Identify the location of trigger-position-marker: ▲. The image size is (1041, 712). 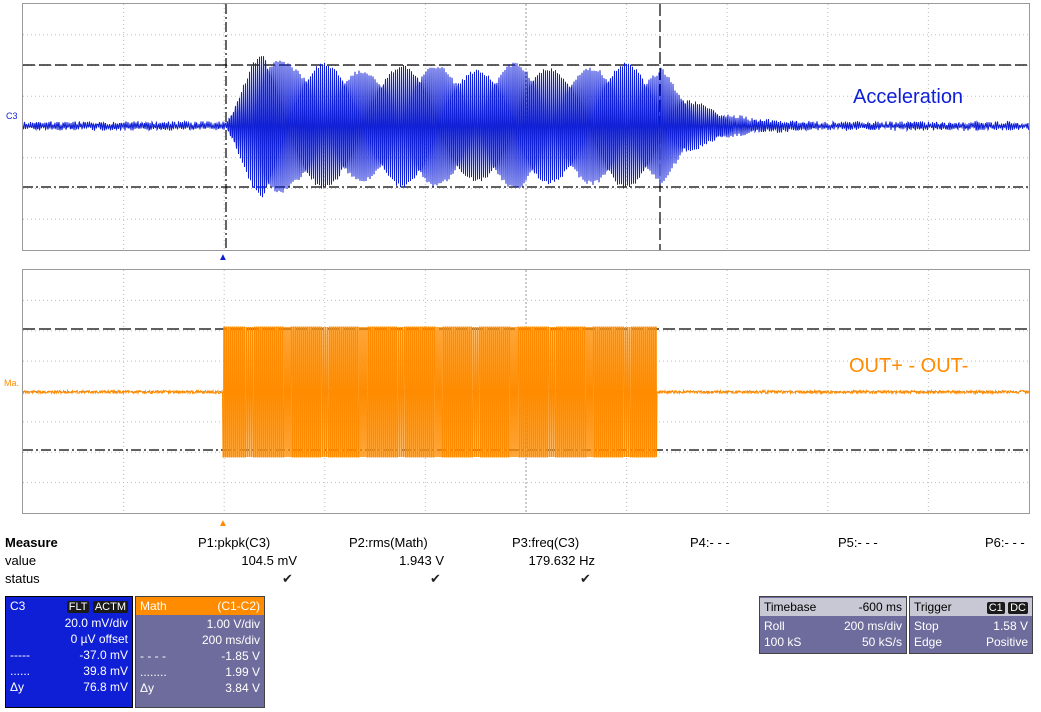
(223, 257).